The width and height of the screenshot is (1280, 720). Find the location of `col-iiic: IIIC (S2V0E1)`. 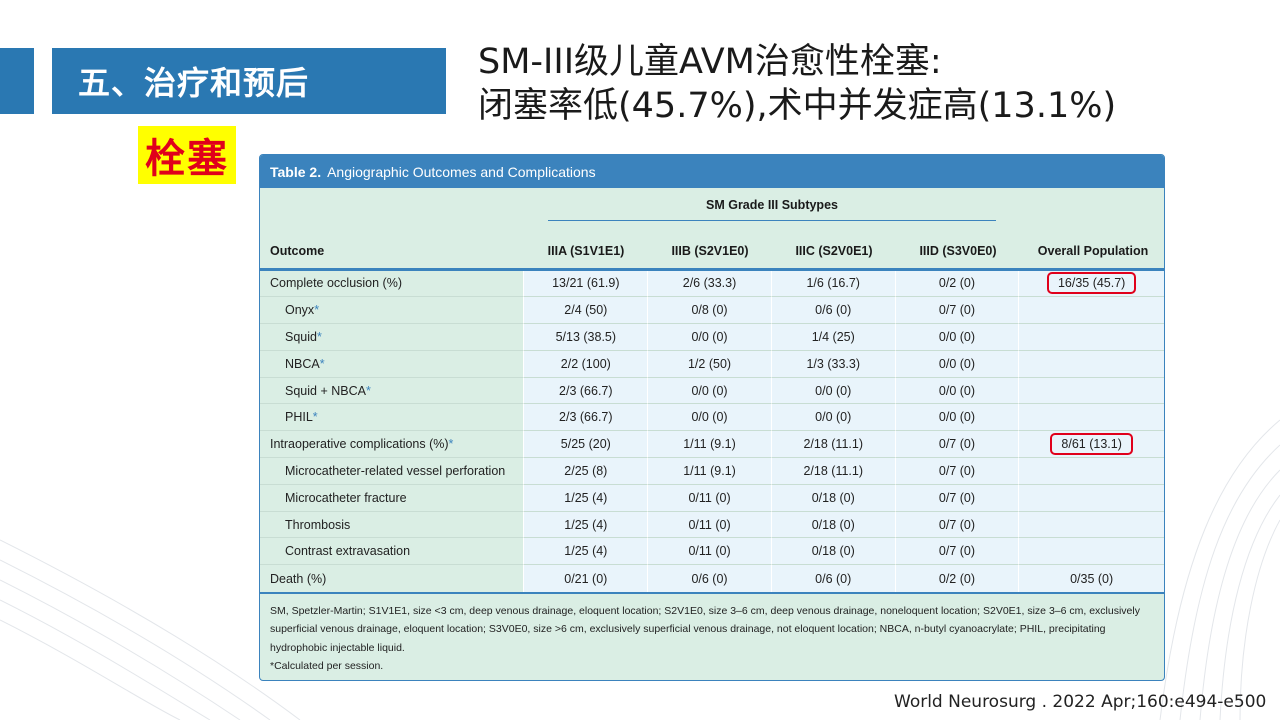

col-iiic: IIIC (S2V0E1) is located at coordinates (834, 251).